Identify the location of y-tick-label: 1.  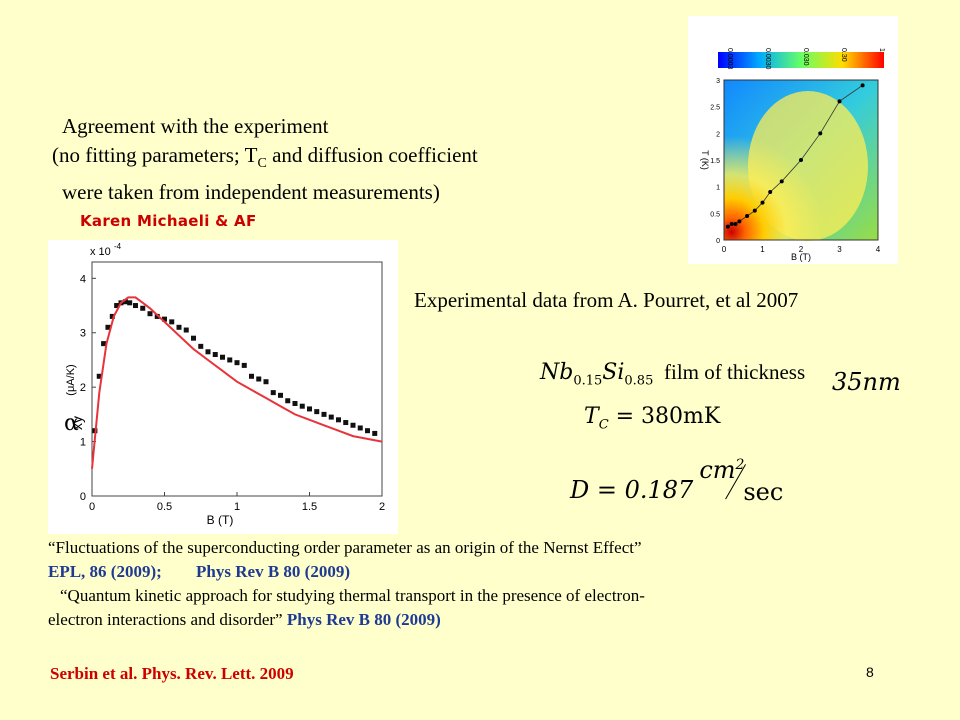
(83, 443).